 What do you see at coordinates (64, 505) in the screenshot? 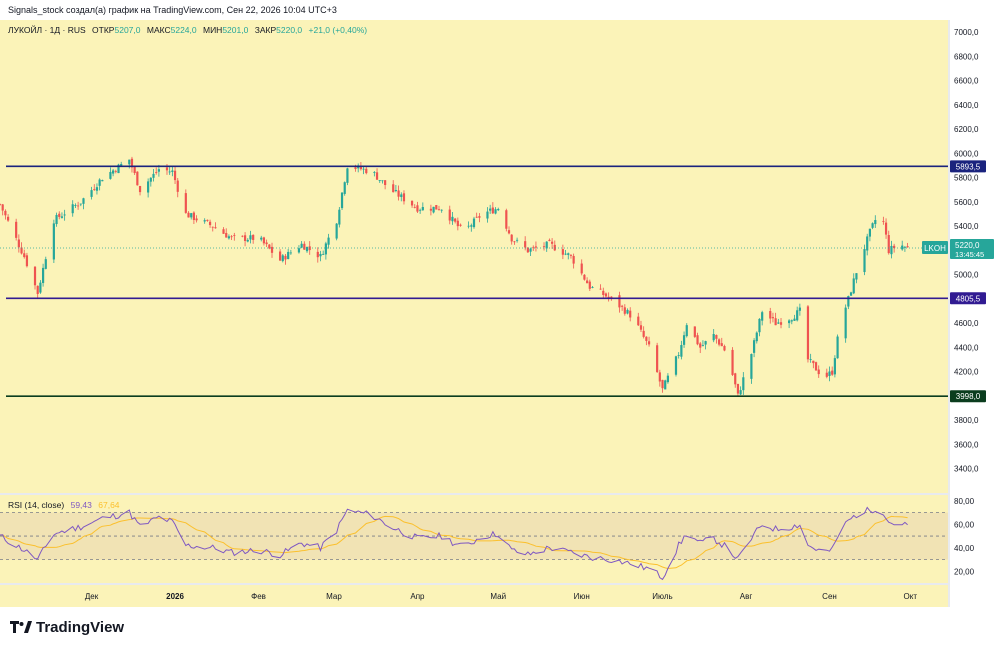
I see `rsi-legend: RSI (14, close) 59,43 67,64` at bounding box center [64, 505].